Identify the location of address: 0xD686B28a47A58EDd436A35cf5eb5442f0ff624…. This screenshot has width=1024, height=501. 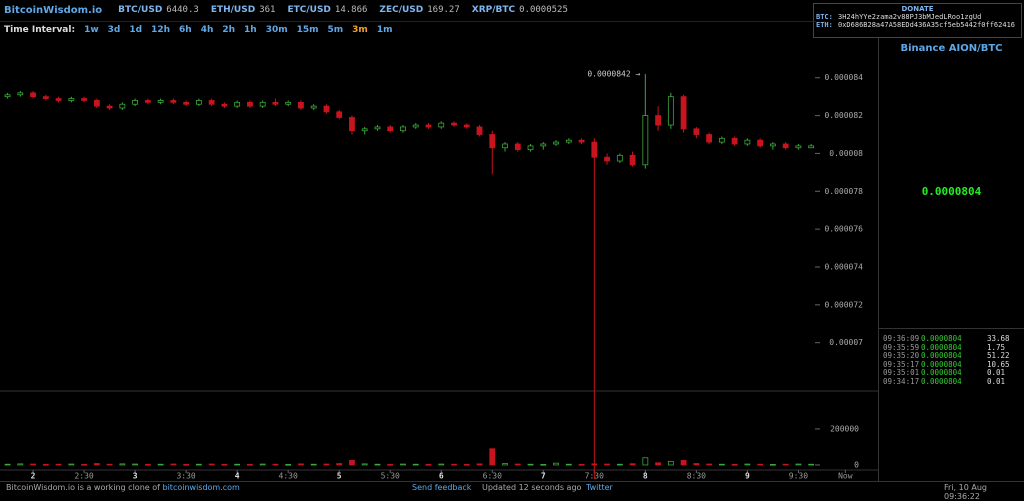
(927, 25).